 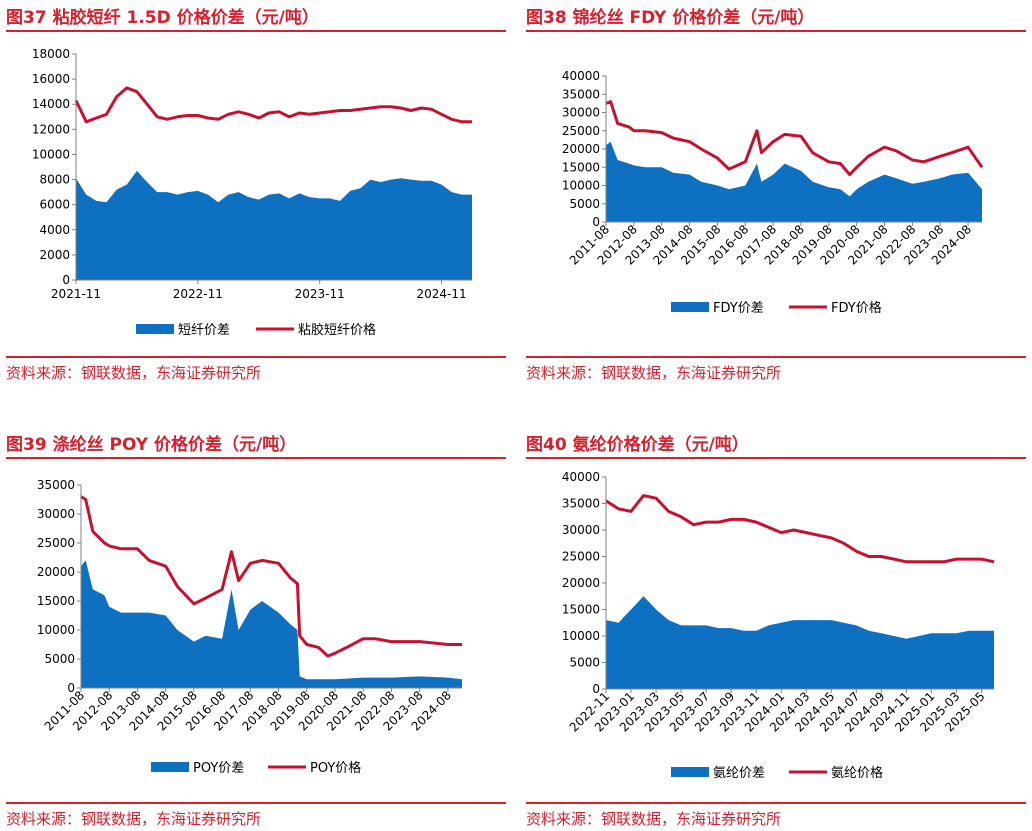 What do you see at coordinates (670, 18) in the screenshot?
I see `chart-title: 图38 锦纶丝 FDY 价格价差（元/吨）` at bounding box center [670, 18].